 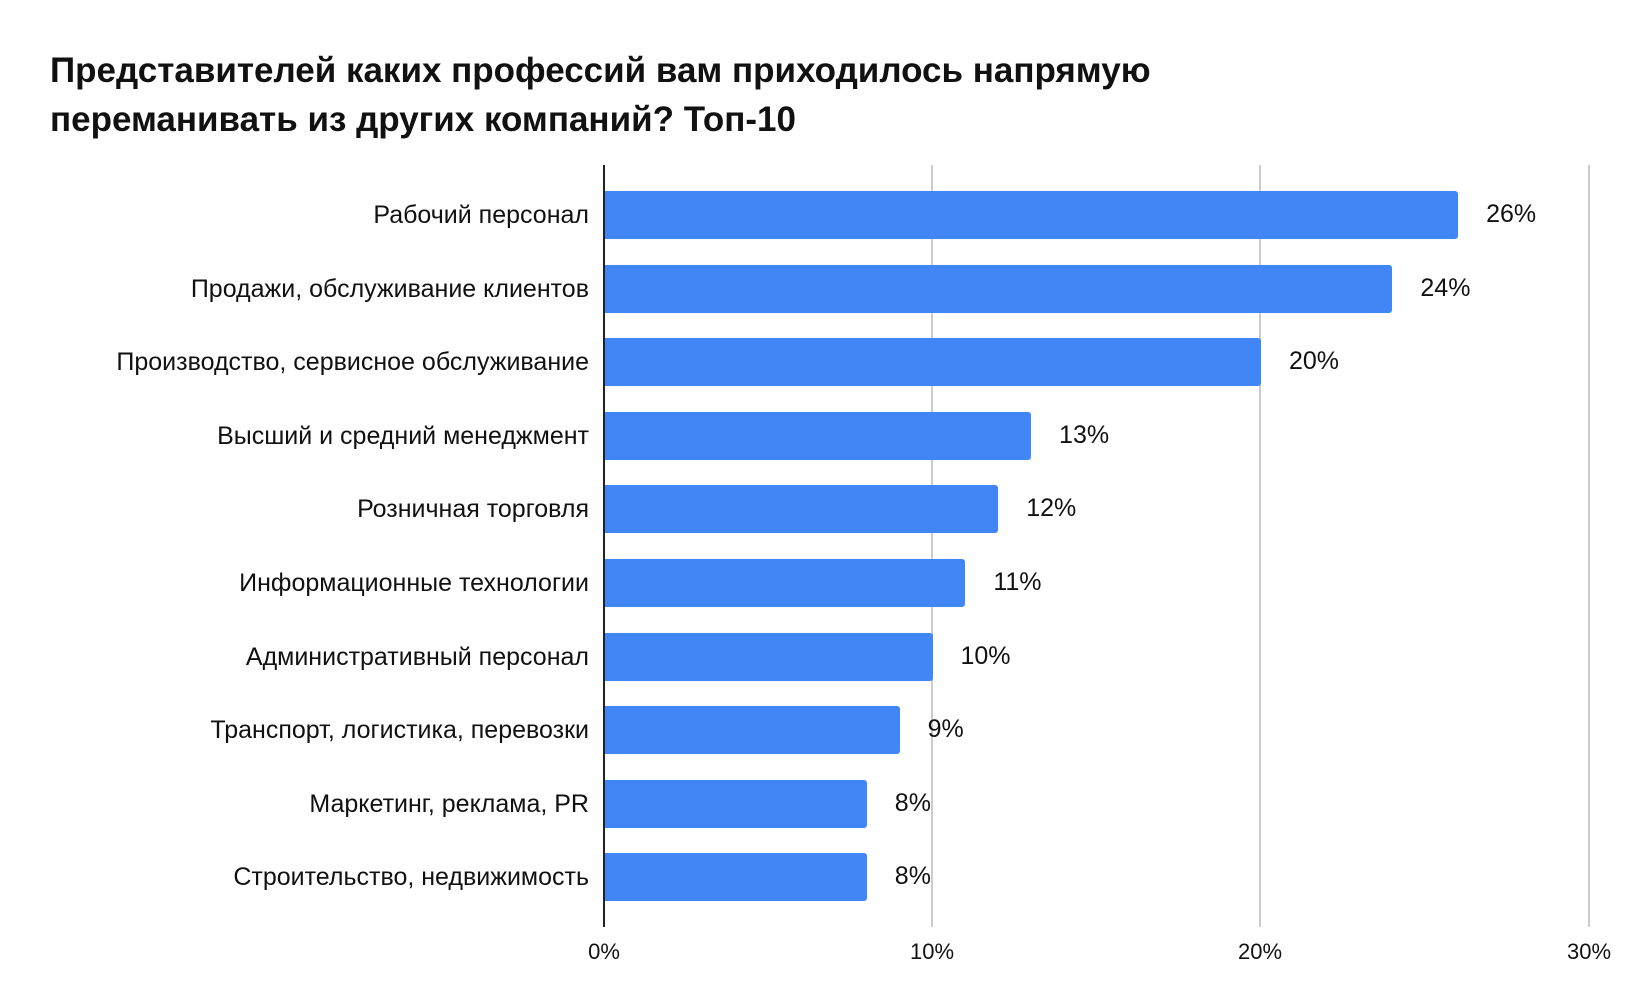 What do you see at coordinates (604, 951) in the screenshot?
I see `x-tick-label: 0%` at bounding box center [604, 951].